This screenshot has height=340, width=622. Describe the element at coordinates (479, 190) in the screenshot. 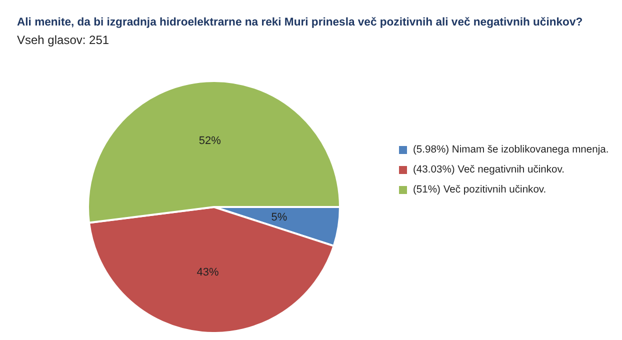

I see `legend-label: (51%) Več pozitivnih učinkov.` at that location.